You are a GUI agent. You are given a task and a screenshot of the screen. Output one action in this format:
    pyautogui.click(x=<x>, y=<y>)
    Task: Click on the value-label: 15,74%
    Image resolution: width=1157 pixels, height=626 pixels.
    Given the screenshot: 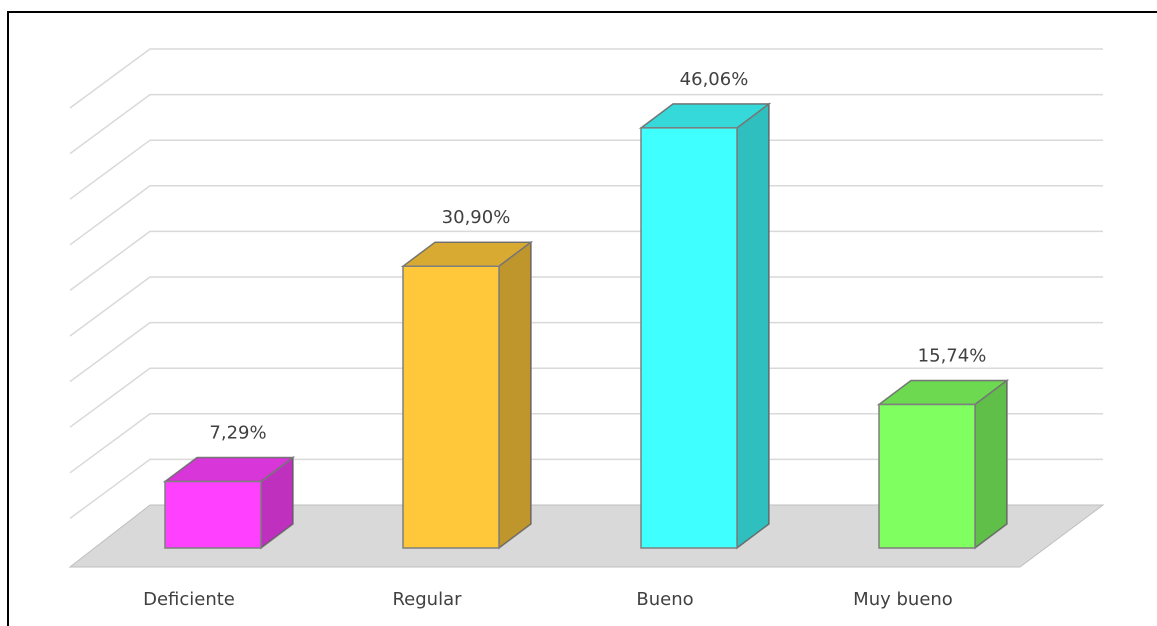 What is the action you would take?
    pyautogui.click(x=952, y=355)
    